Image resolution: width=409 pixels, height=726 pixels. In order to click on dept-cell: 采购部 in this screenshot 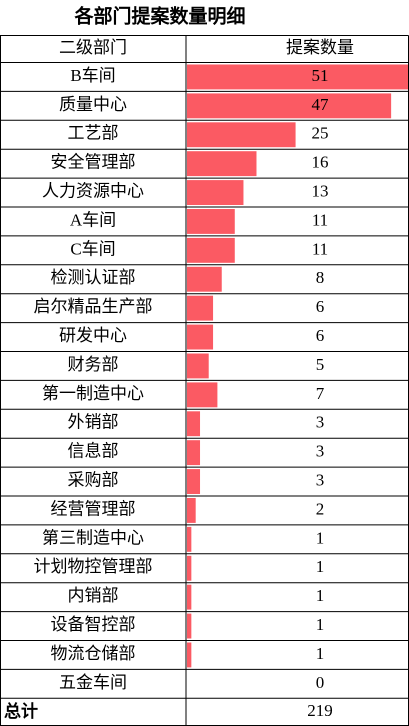, I will do `click(93, 479)`.